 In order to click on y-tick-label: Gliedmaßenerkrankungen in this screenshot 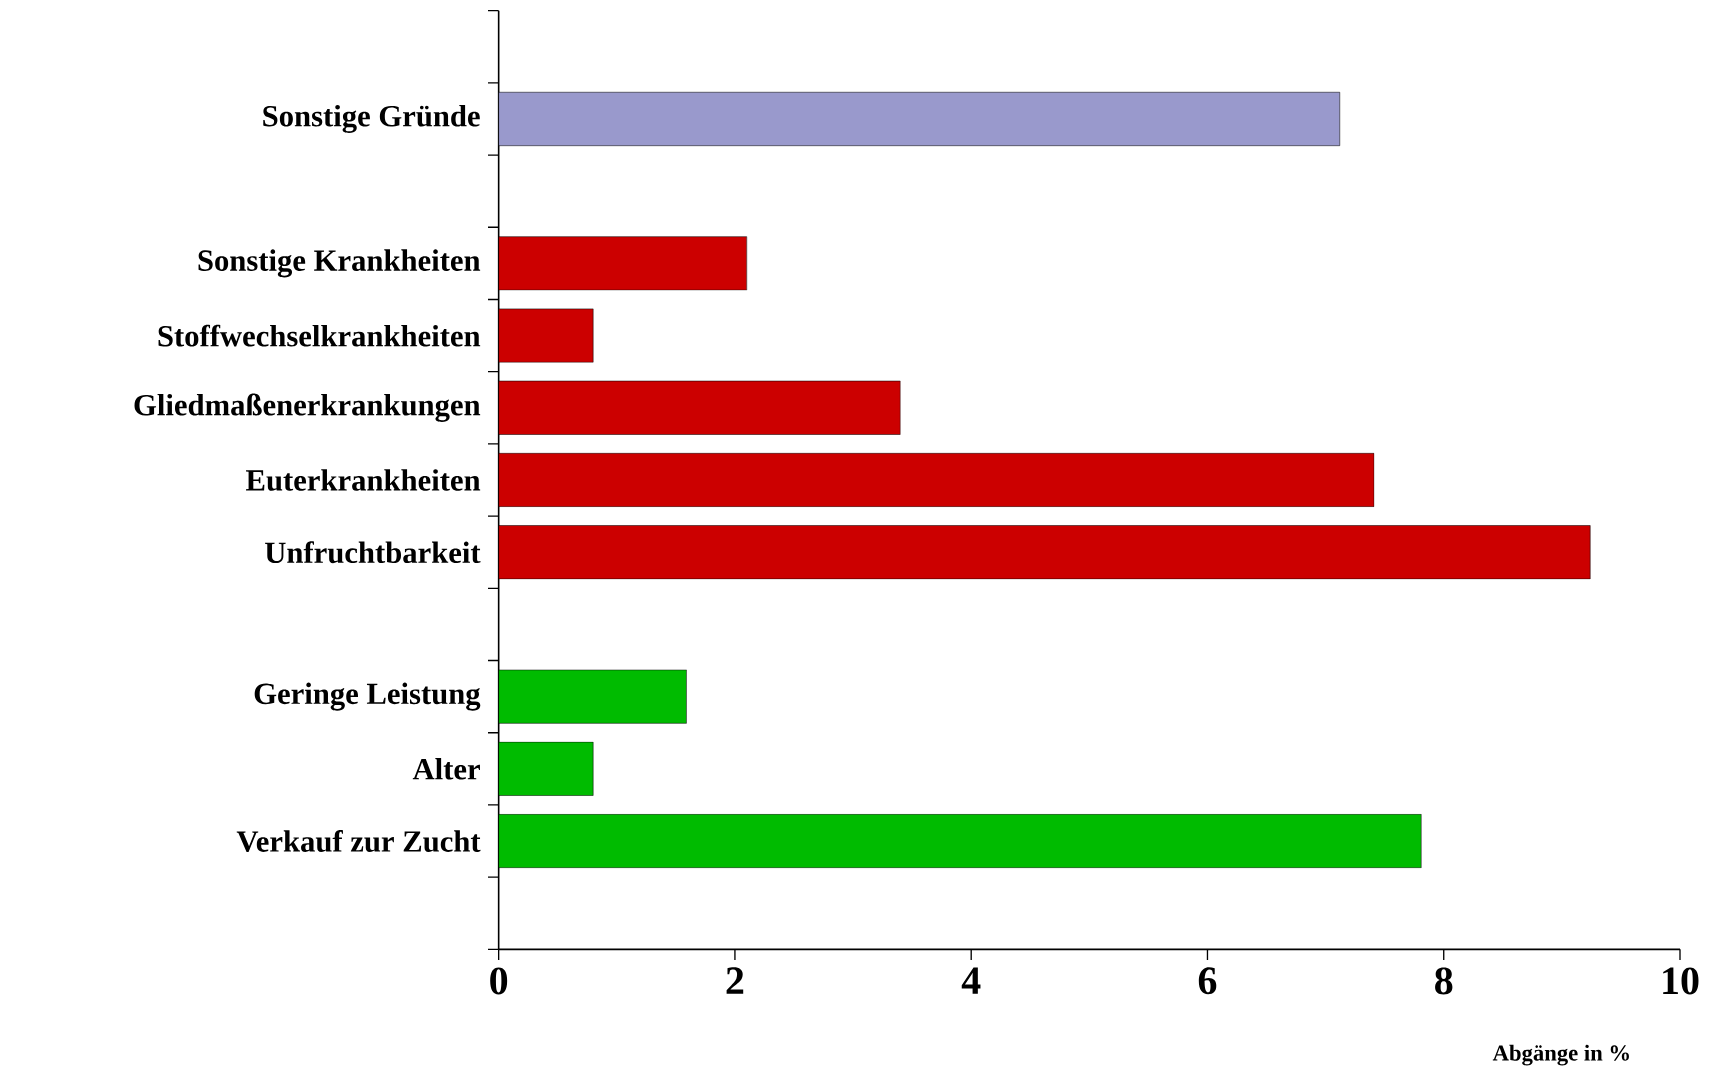, I will do `click(307, 407)`.